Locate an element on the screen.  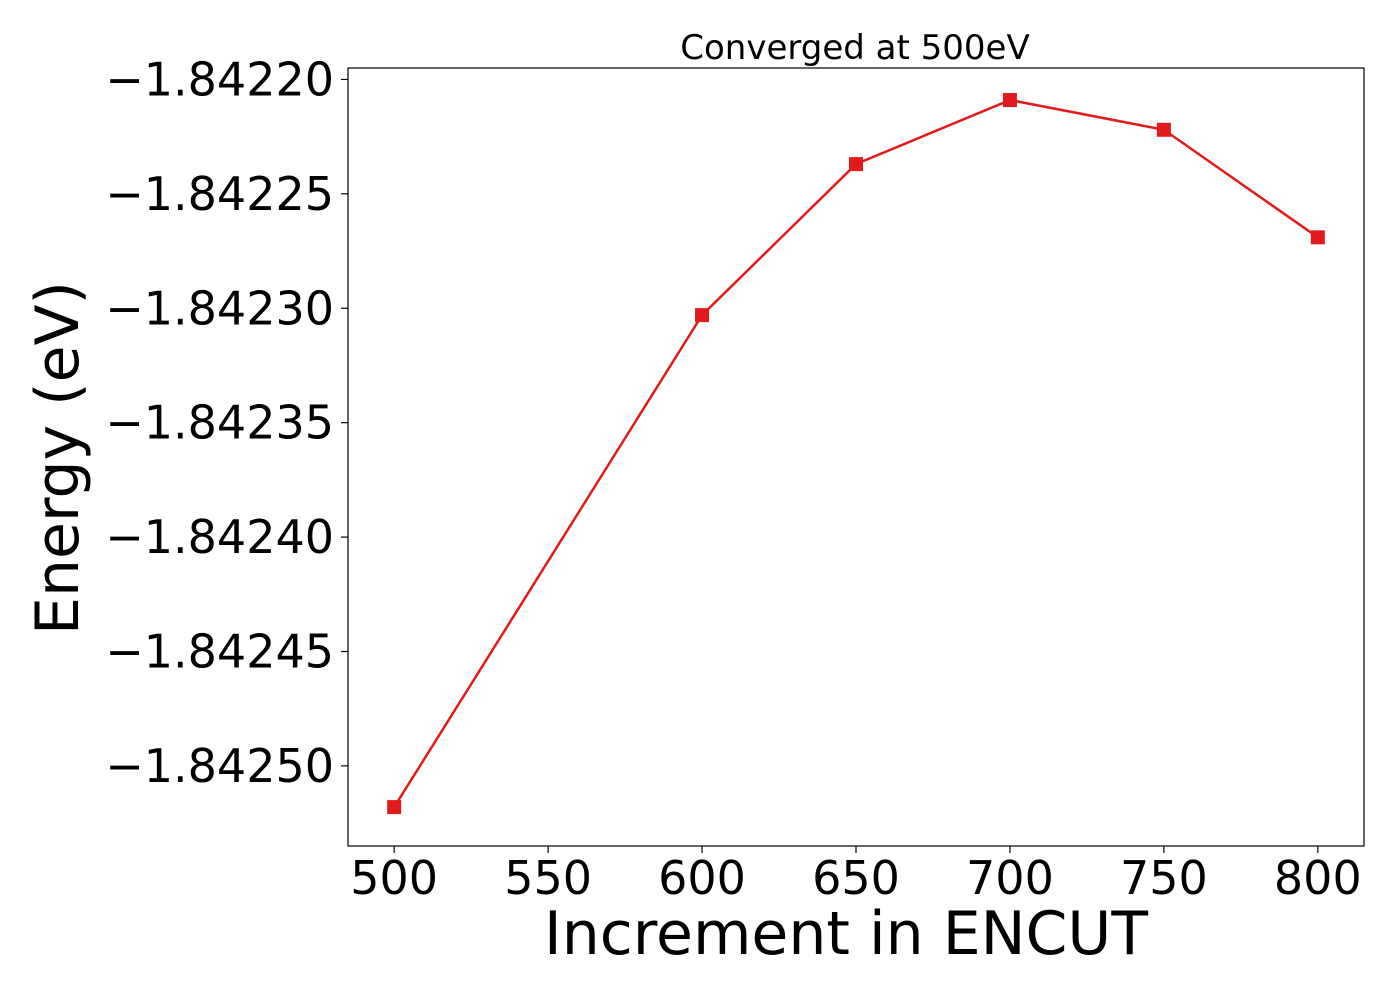
y-tick-label: −1.84240 is located at coordinates (219, 537).